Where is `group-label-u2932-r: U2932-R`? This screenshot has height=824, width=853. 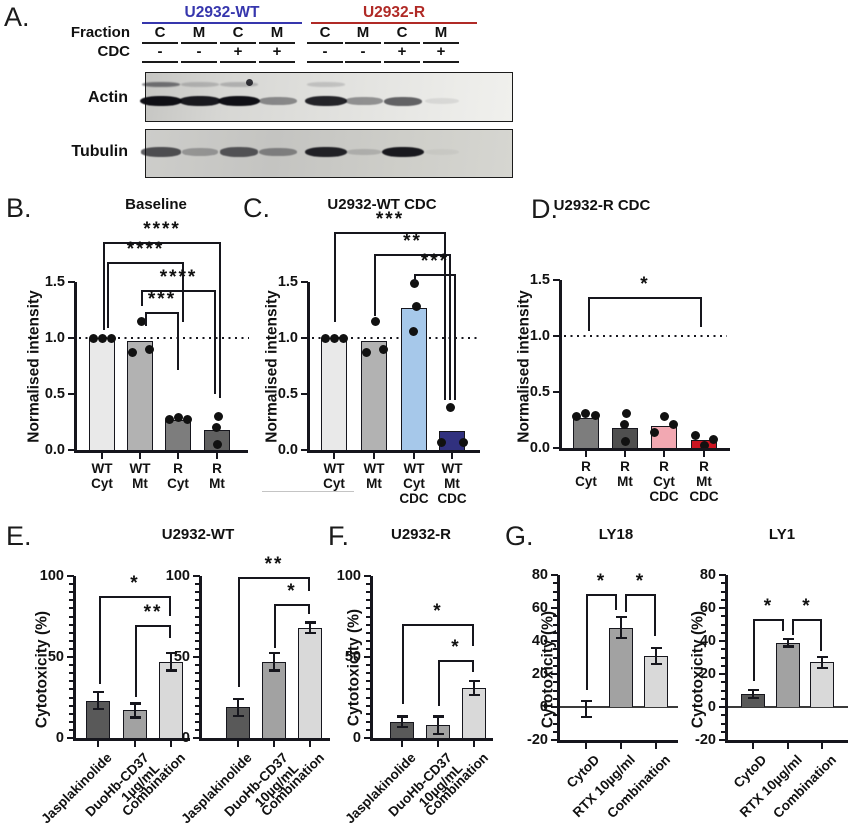
group-label-u2932-r: U2932-R is located at coordinates (394, 12).